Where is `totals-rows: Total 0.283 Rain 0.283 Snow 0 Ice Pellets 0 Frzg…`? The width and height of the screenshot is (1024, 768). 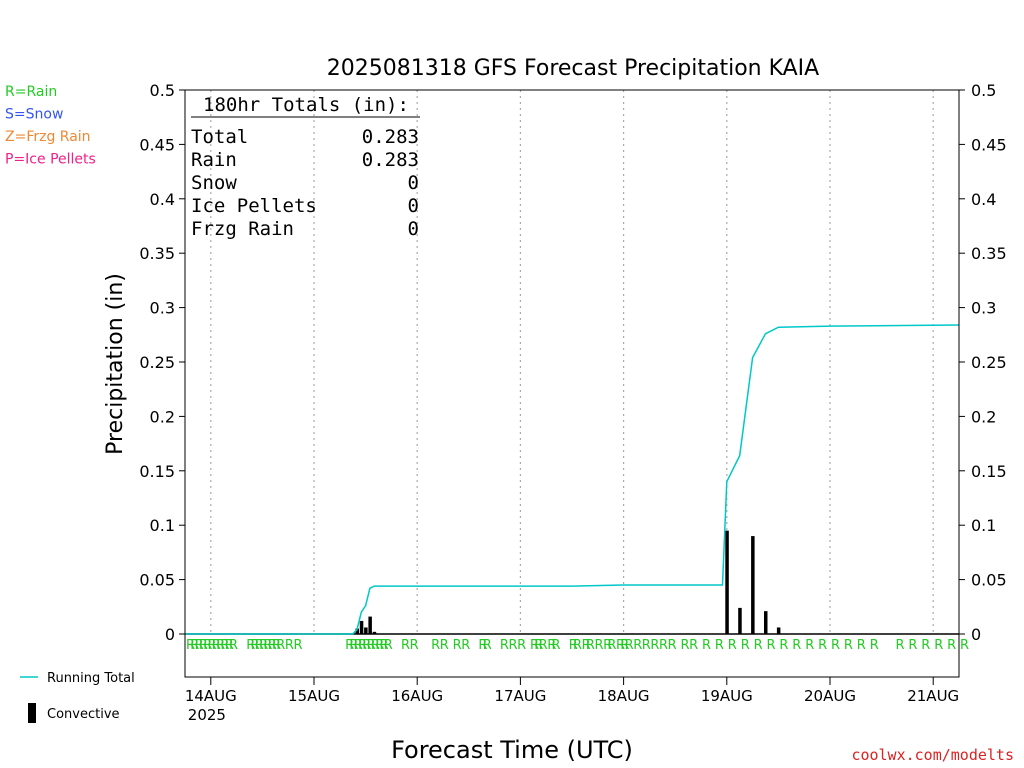
totals-rows: Total 0.283 Rain 0.283 Snow 0 Ice Pellets 0 Frzg… is located at coordinates (305, 183).